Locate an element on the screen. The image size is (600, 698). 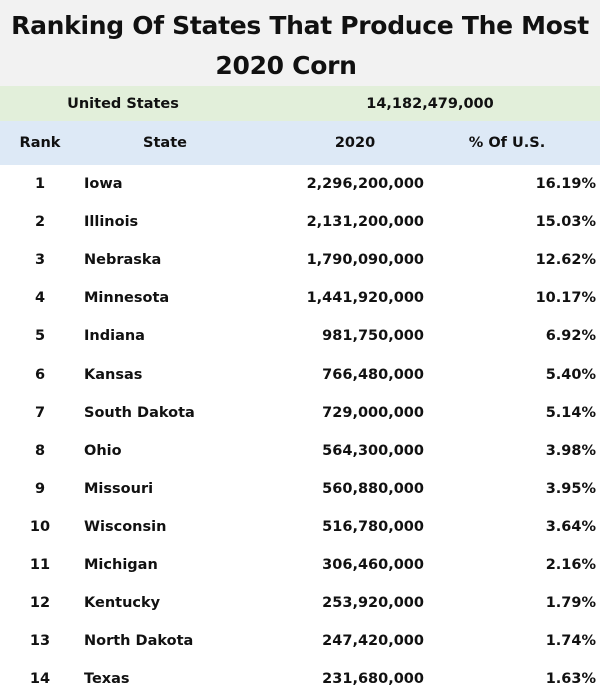
percent-of-us-cell: 5.14% is located at coordinates (570, 412).